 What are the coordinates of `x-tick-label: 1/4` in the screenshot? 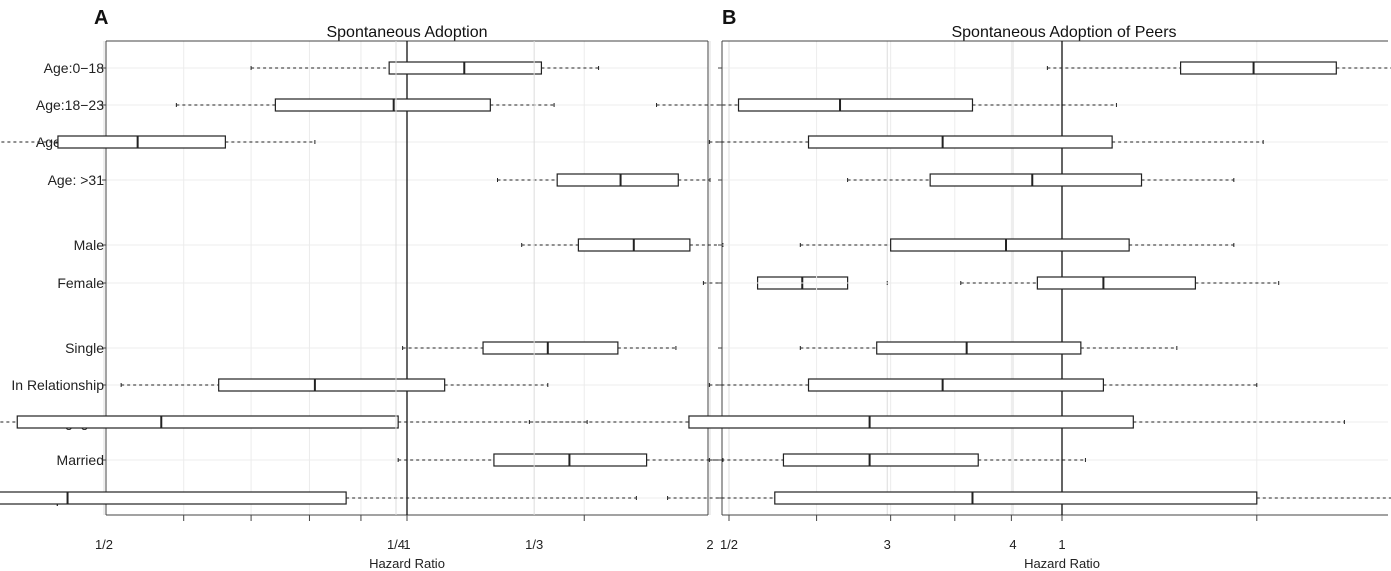 It's located at (396, 544).